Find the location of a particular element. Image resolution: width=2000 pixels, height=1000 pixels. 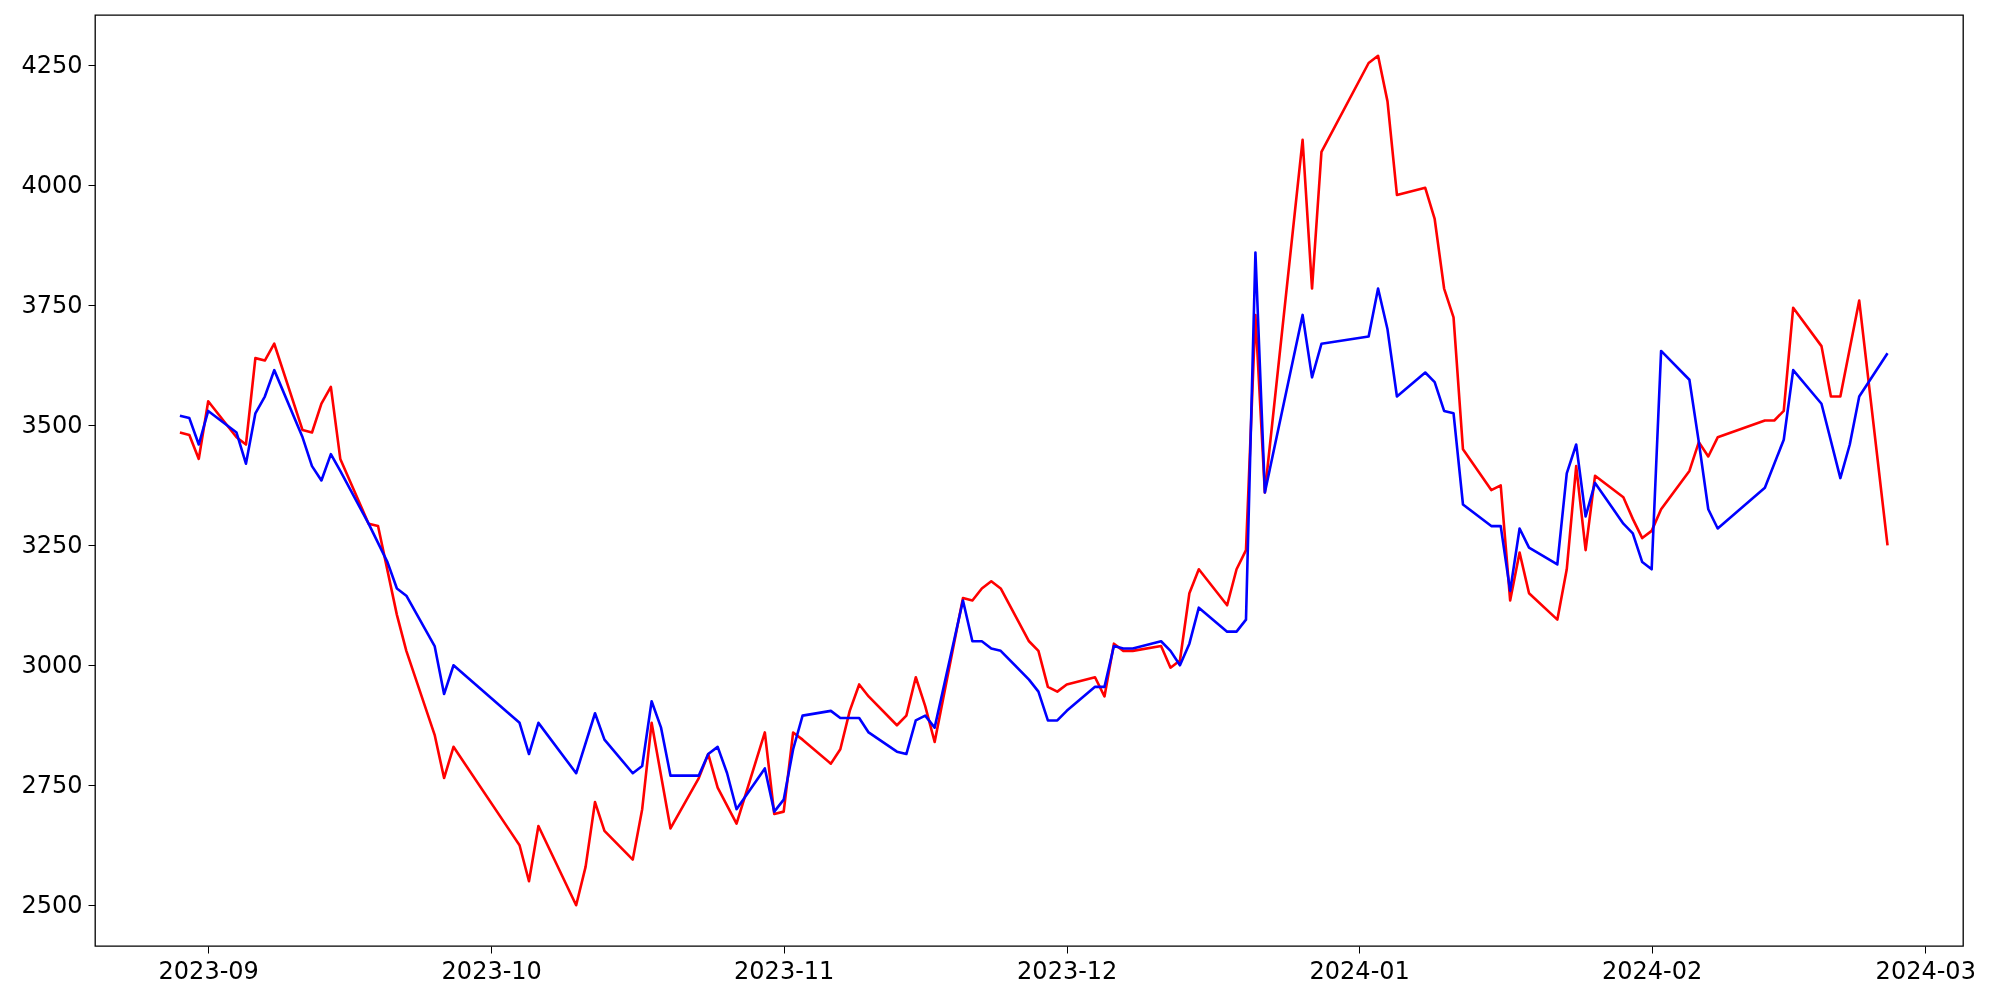

x-tick-label: 2023-11 is located at coordinates (784, 970).